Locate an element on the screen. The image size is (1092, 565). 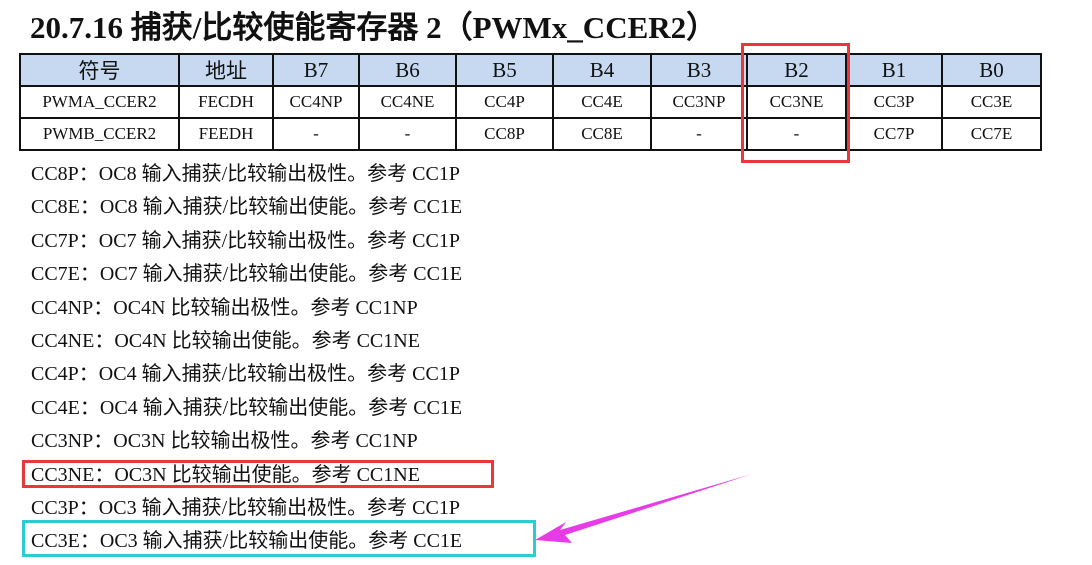
highlight-cc3e-line is located at coordinates (279, 538).